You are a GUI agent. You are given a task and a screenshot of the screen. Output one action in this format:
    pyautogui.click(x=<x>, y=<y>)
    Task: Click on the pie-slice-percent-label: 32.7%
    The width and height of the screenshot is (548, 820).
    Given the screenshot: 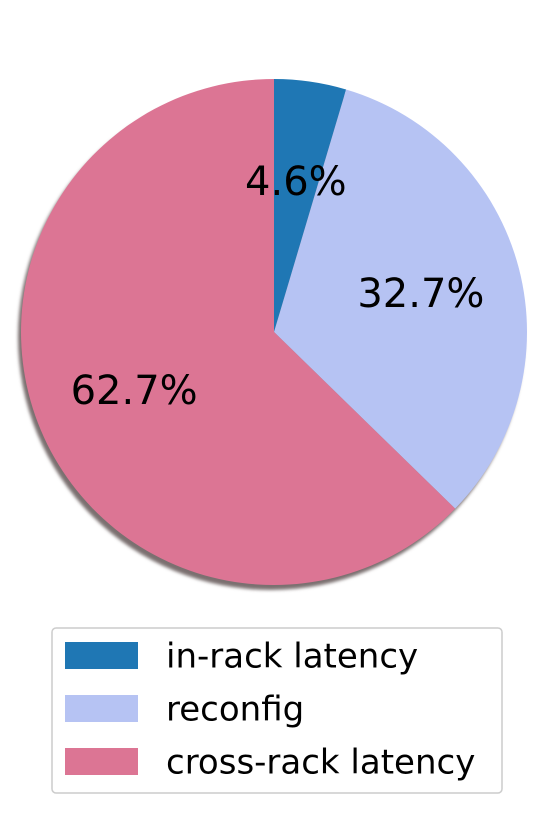 What is the action you would take?
    pyautogui.click(x=420, y=294)
    